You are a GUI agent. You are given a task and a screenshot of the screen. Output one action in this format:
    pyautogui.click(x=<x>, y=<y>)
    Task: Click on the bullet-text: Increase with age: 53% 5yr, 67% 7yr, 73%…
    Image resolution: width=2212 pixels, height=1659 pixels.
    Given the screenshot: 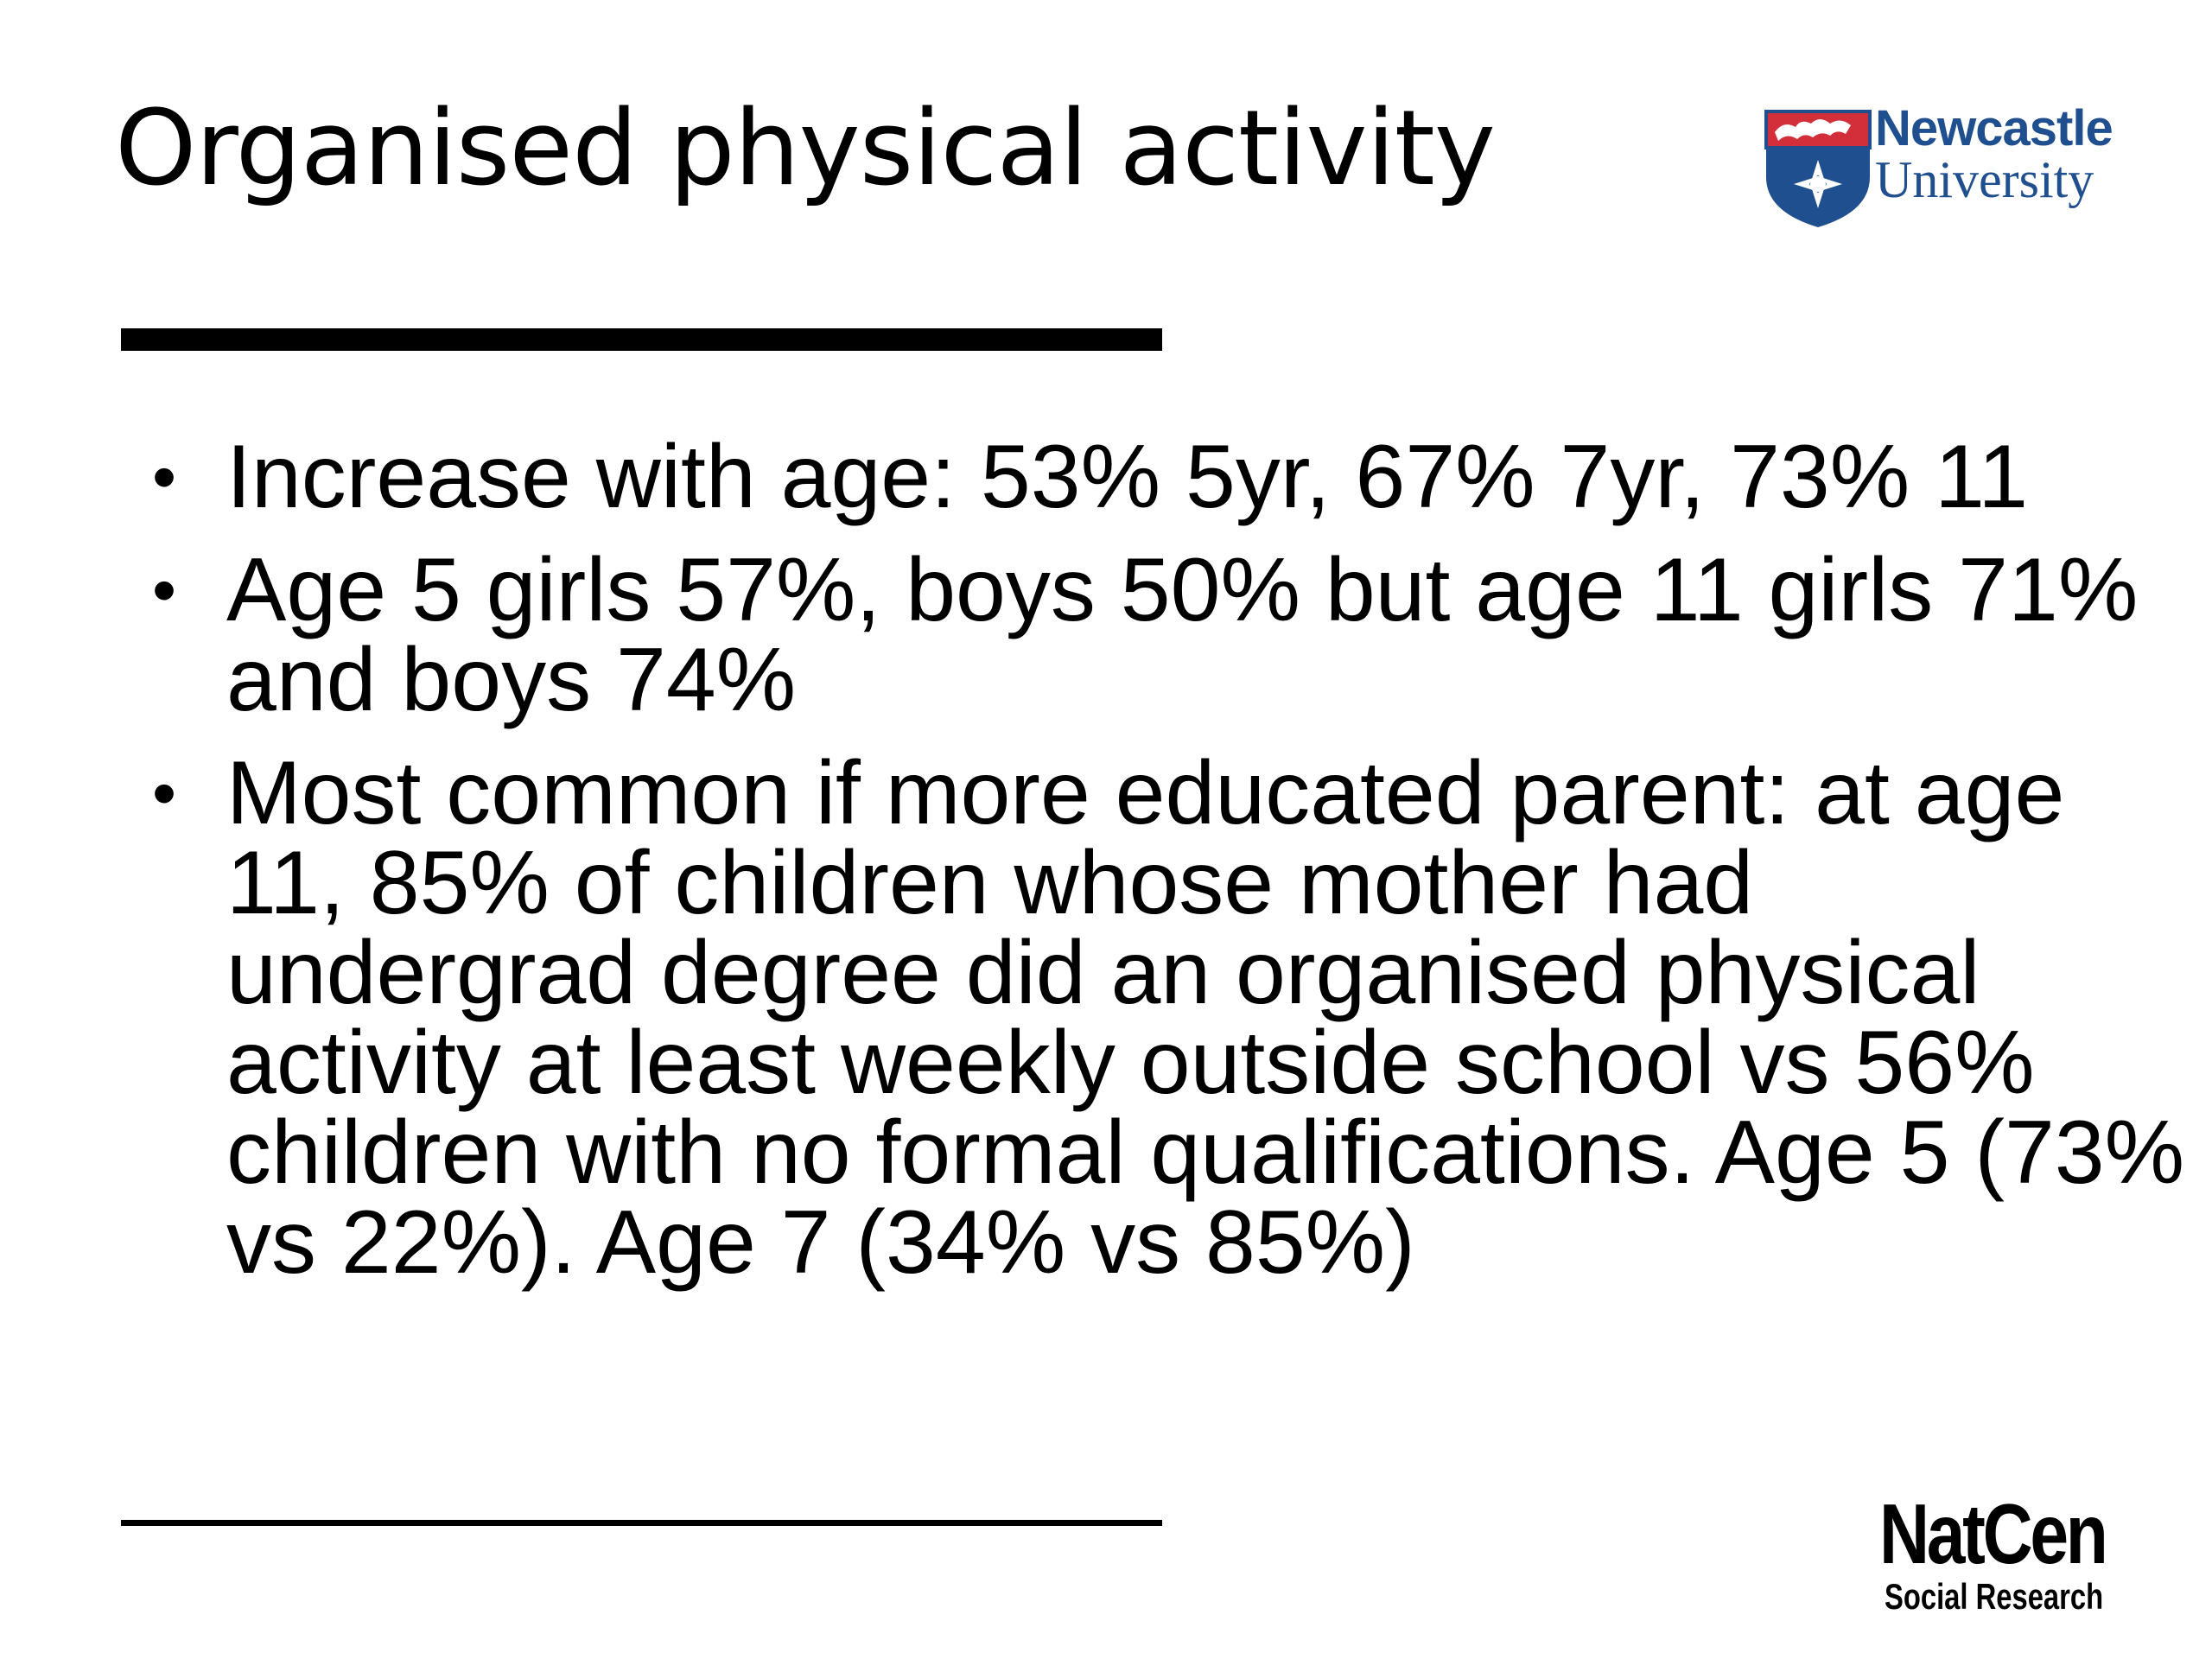 What is the action you would take?
    pyautogui.click(x=1127, y=477)
    